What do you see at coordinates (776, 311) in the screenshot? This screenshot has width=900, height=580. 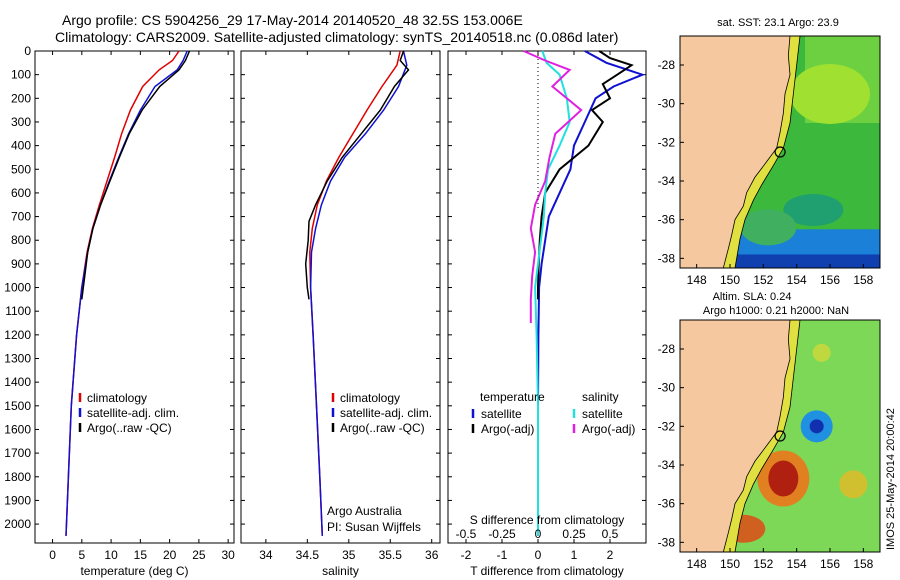 I see `sla-map-subtitle: Argo h1000: 0.21 h2000: NaN` at bounding box center [776, 311].